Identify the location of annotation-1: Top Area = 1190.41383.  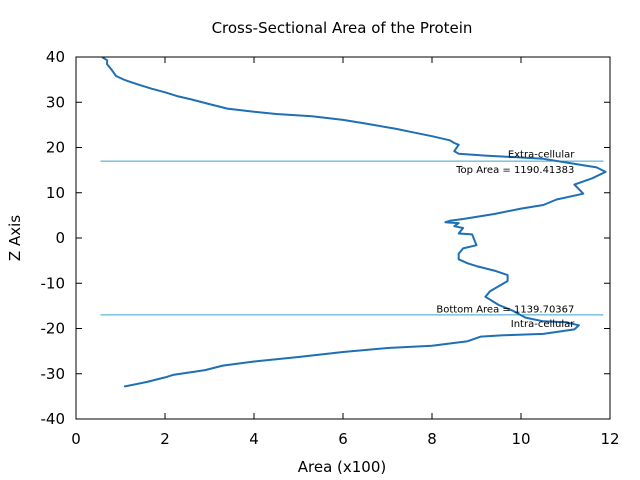
(514, 170).